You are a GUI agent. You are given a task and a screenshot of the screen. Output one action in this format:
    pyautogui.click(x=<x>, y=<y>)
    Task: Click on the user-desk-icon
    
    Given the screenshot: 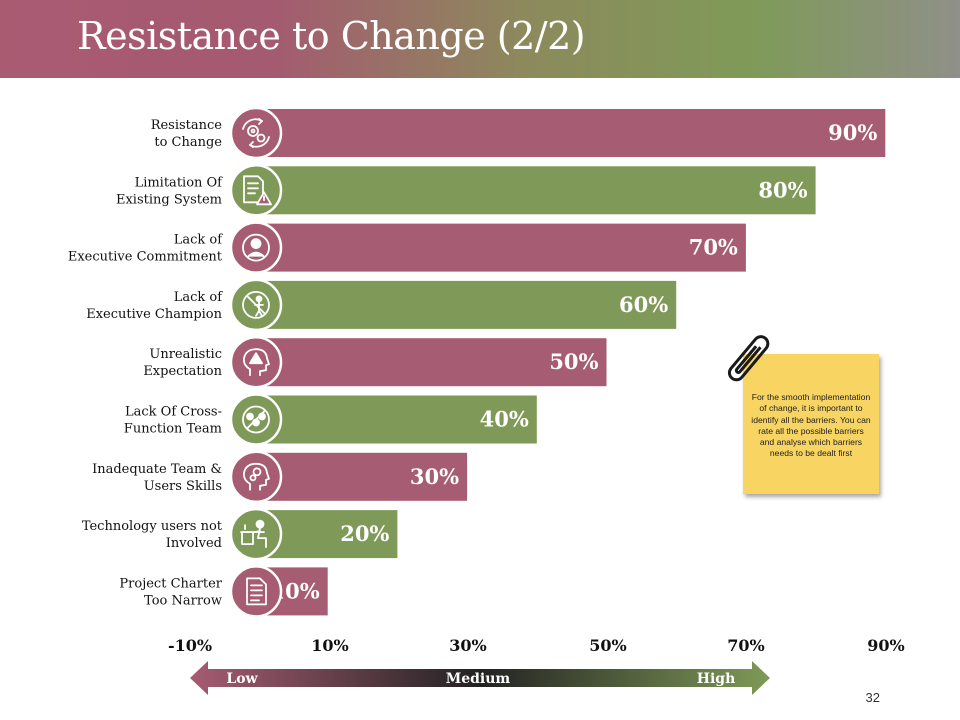 What is the action you would take?
    pyautogui.click(x=253, y=533)
    